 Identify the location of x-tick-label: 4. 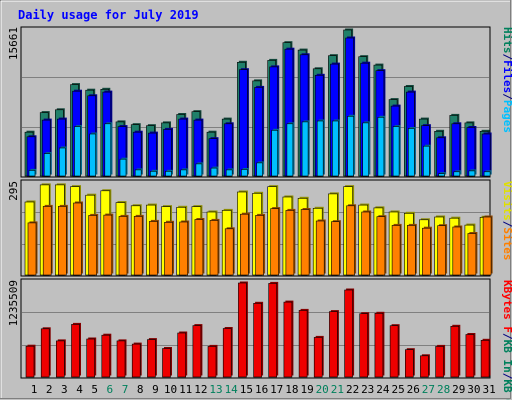
(79, 389).